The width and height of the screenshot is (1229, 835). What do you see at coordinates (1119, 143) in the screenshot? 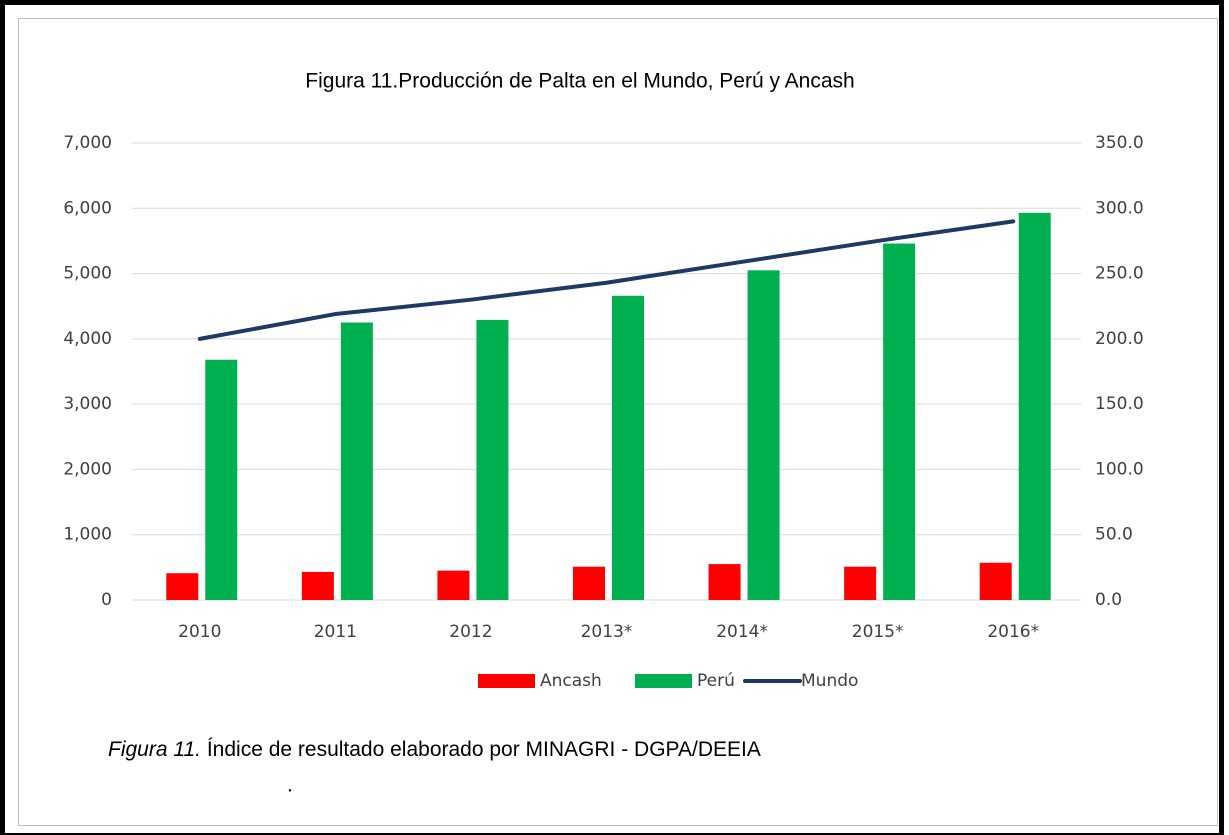
I see `y2-tick-label: 350.0` at bounding box center [1119, 143].